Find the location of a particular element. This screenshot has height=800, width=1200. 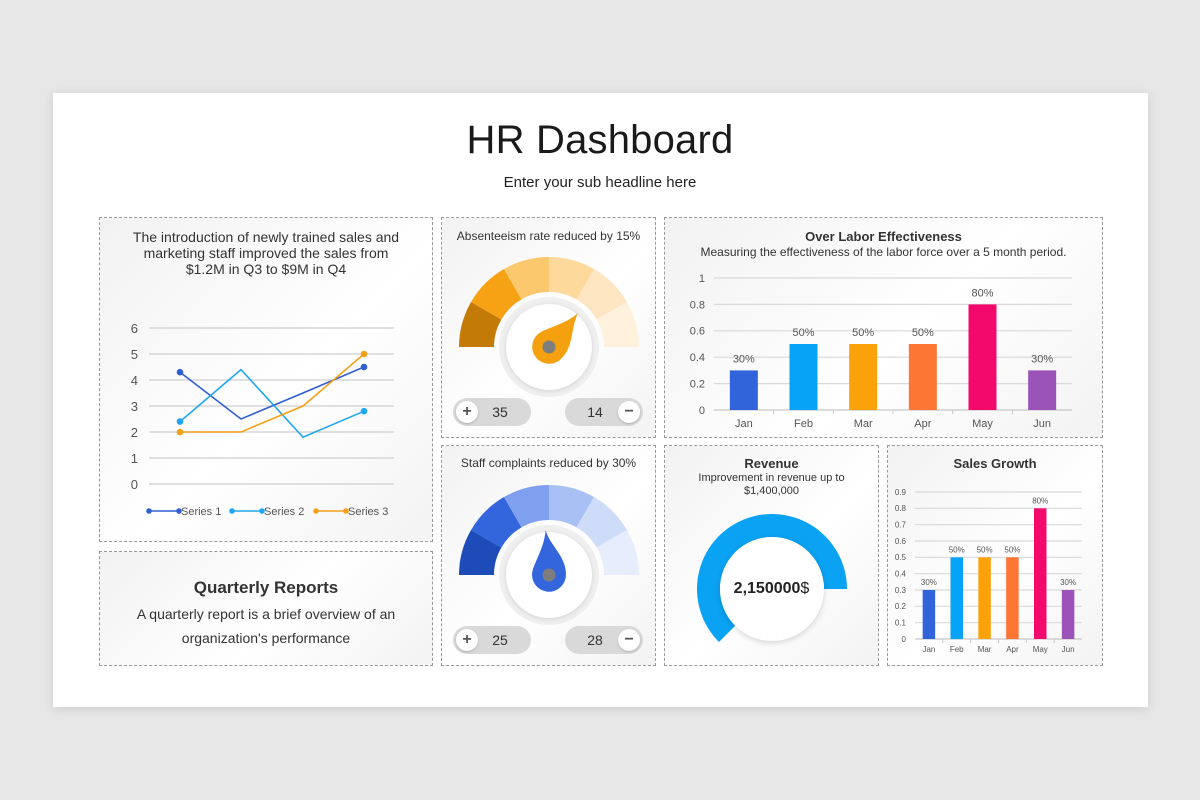

svg-text: Series 1 is located at coordinates (201, 512).